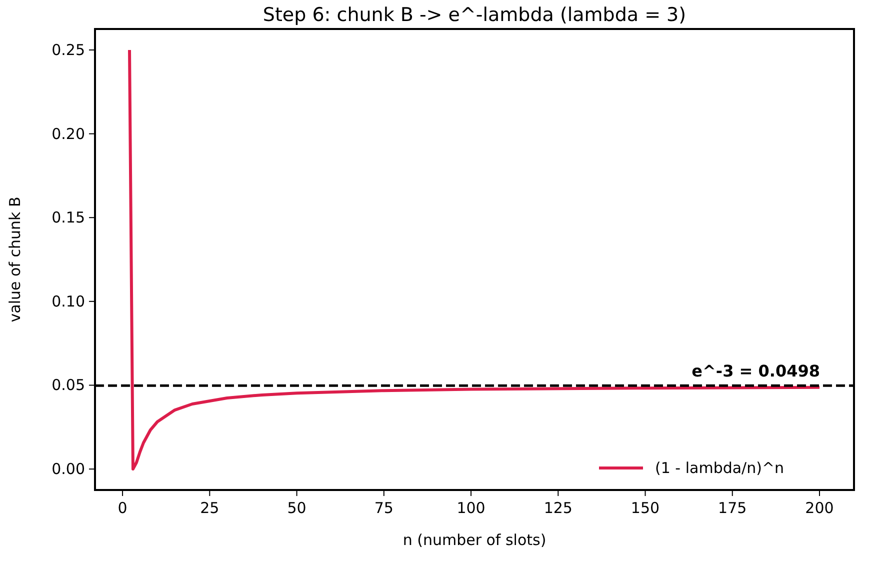 This screenshot has width=876, height=573. I want to click on x-tick-label: 200, so click(819, 508).